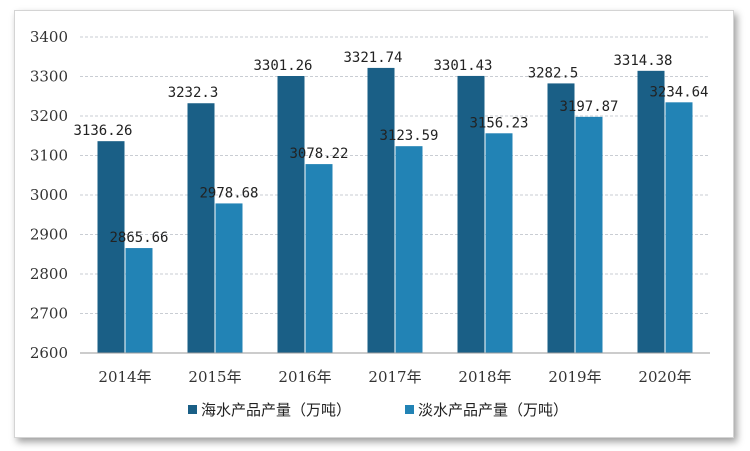 The image size is (750, 451). What do you see at coordinates (678, 92) in the screenshot?
I see `data-label: 3234.64` at bounding box center [678, 92].